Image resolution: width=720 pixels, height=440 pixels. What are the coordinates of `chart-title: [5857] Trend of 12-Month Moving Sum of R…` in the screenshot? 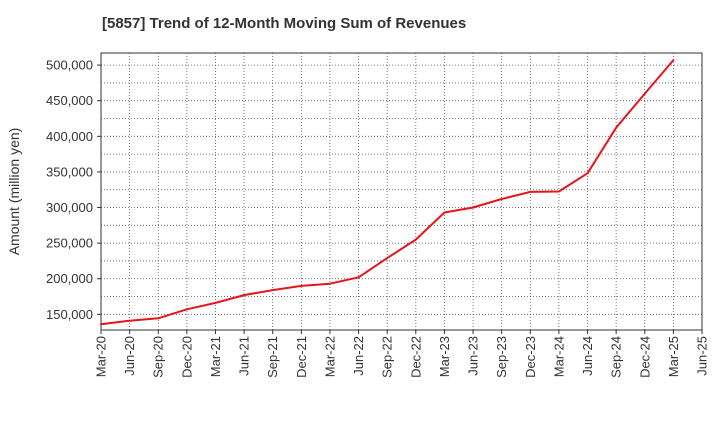 It's located at (284, 23).